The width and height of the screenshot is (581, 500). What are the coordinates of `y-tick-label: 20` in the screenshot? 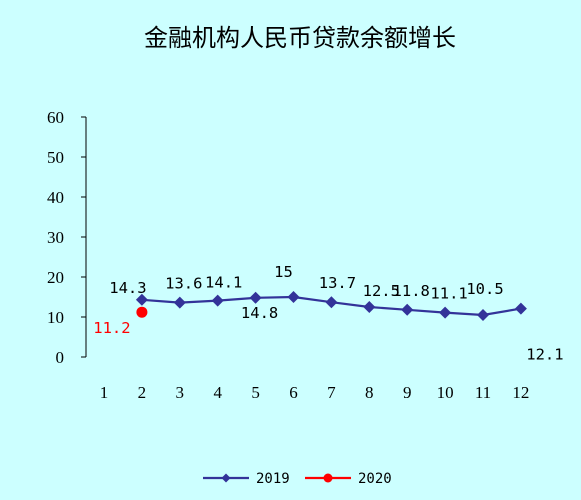 It's located at (55, 277).